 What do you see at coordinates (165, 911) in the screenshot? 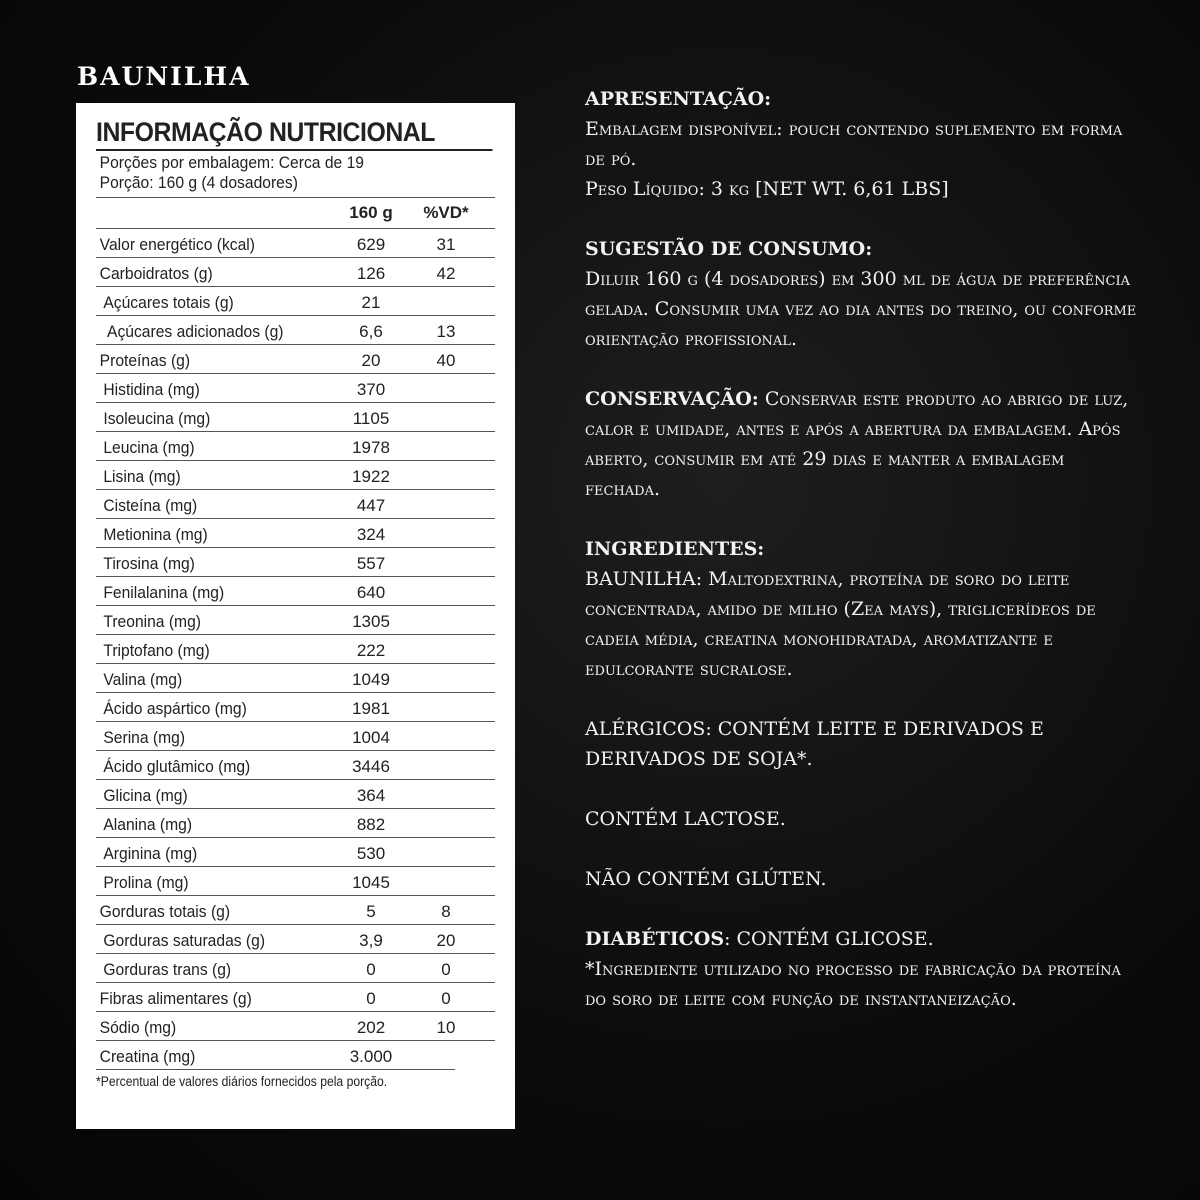
I see `nutrient-name: Gorduras totais (g)` at bounding box center [165, 911].